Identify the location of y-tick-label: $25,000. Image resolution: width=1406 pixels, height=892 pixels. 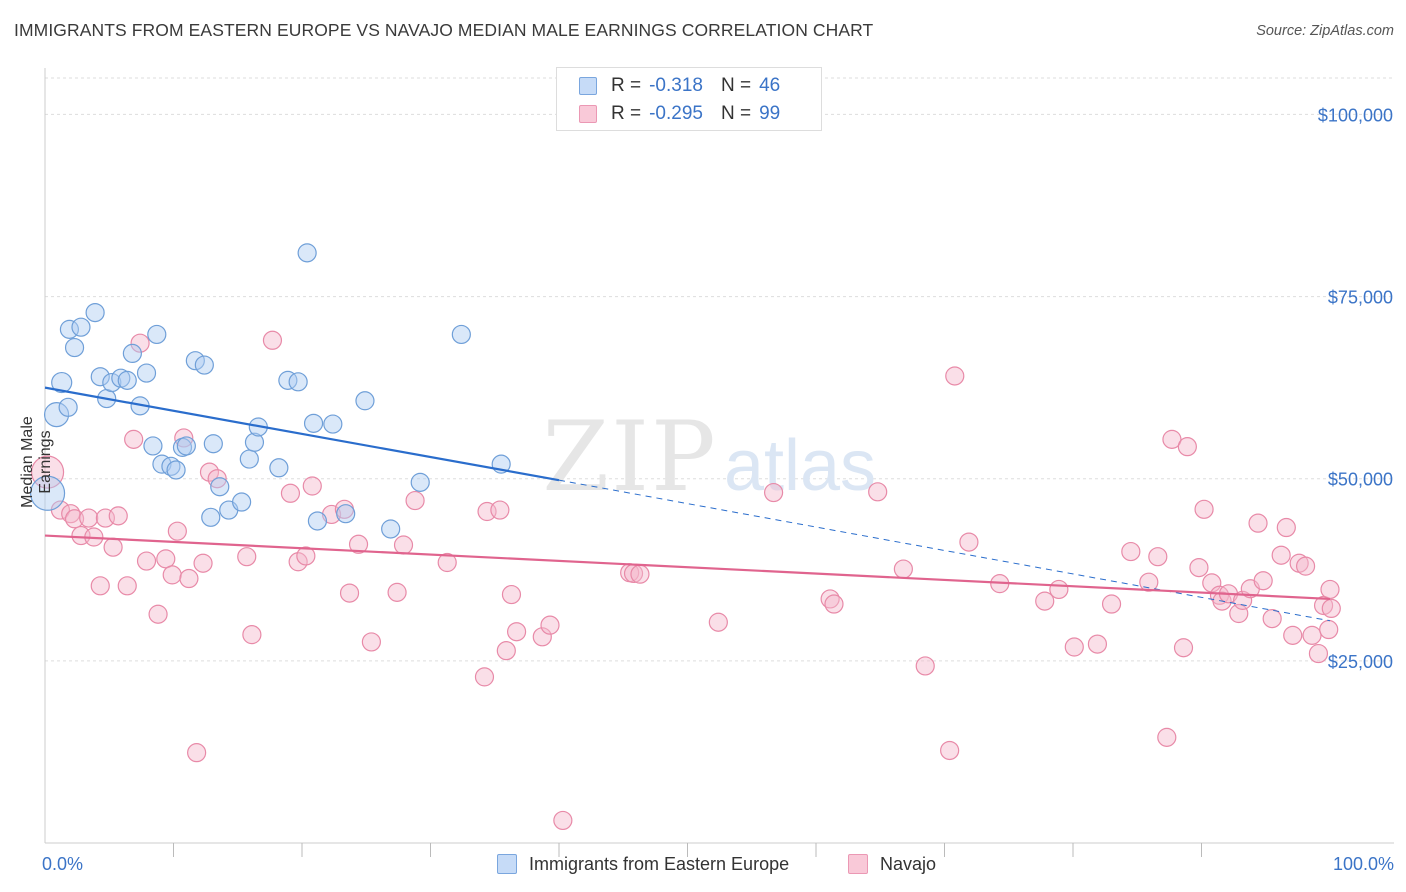
(1360, 662).